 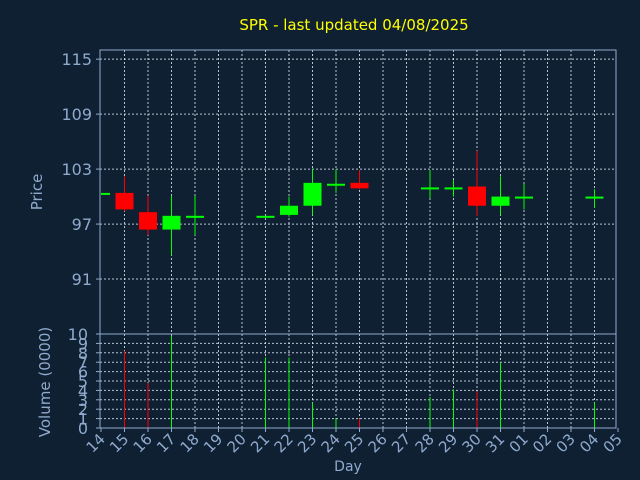 I want to click on x-tick-label: 03, so click(x=566, y=443).